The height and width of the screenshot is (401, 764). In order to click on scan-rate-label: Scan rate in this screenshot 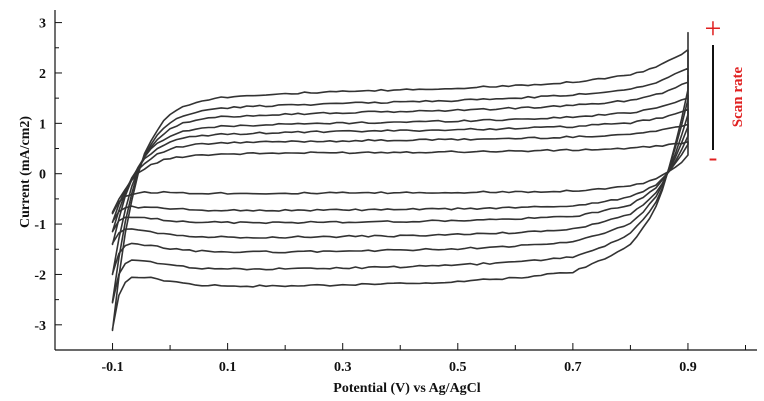, I will do `click(738, 96)`.